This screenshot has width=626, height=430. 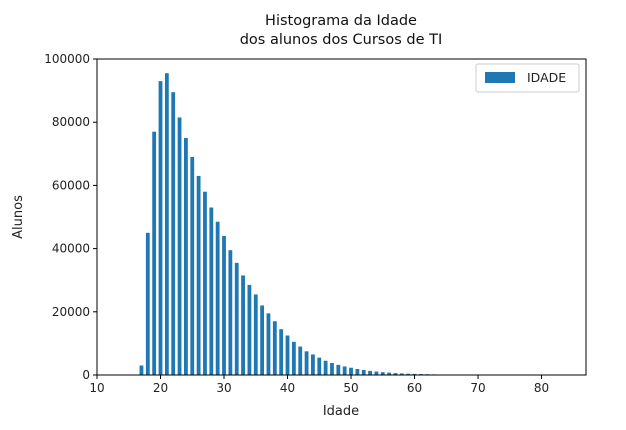 I want to click on x-tick-label: 80, so click(x=541, y=388).